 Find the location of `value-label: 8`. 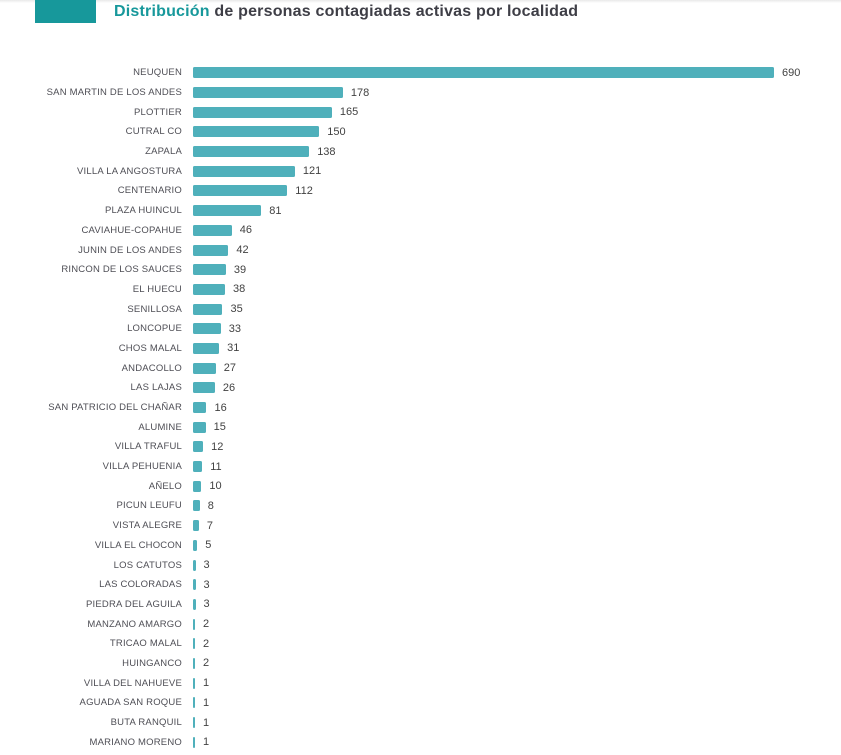

value-label: 8 is located at coordinates (210, 505).